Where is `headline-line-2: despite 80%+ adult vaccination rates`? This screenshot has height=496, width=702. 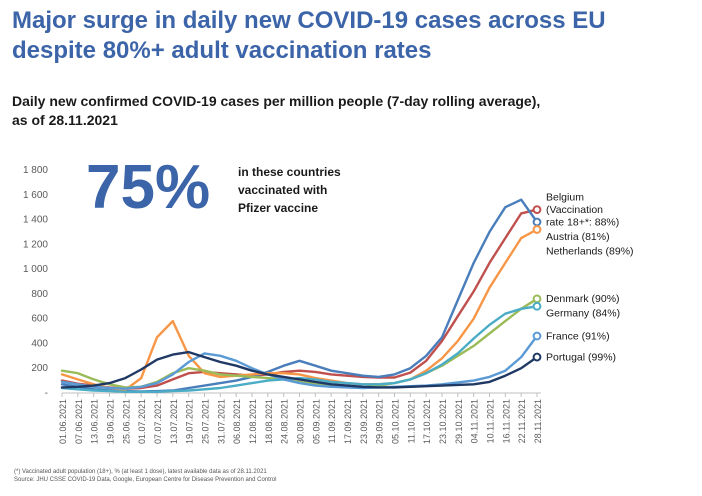 headline-line-2: despite 80%+ adult vaccination rates is located at coordinates (222, 50).